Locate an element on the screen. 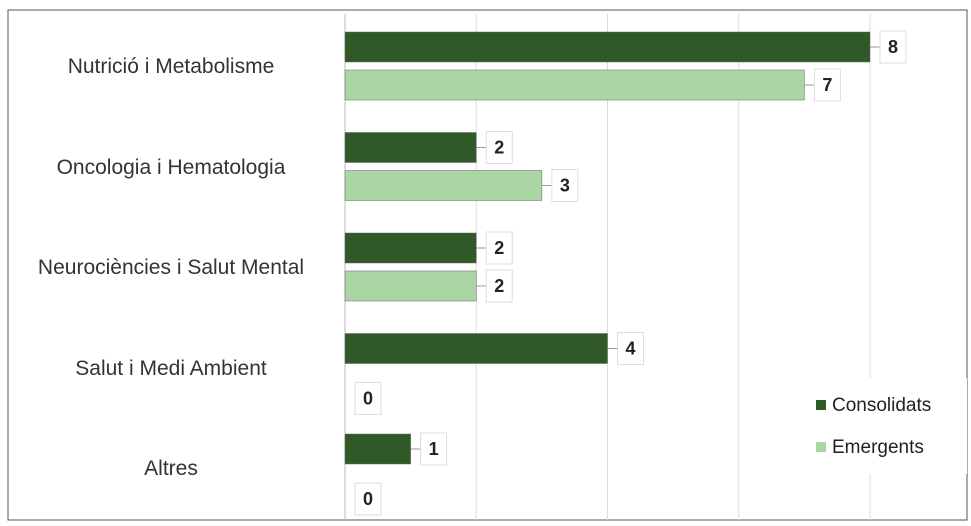 This screenshot has width=971, height=526. value-label: 1 is located at coordinates (434, 449).